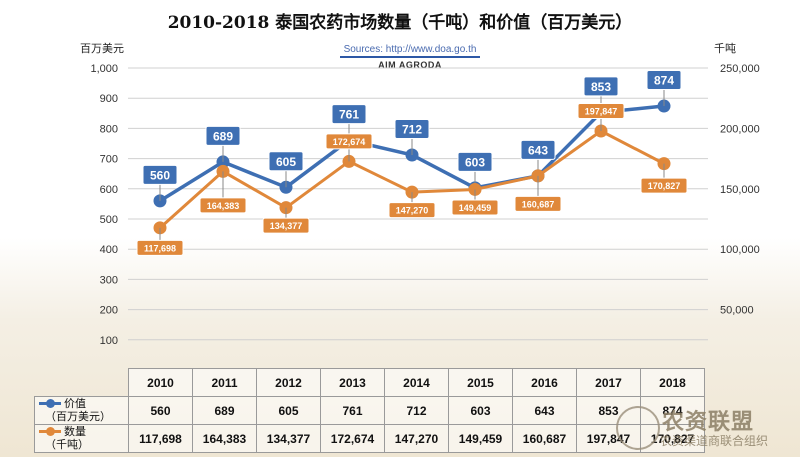 The height and width of the screenshot is (457, 800). I want to click on qty-data-label: 134,377, so click(286, 226).